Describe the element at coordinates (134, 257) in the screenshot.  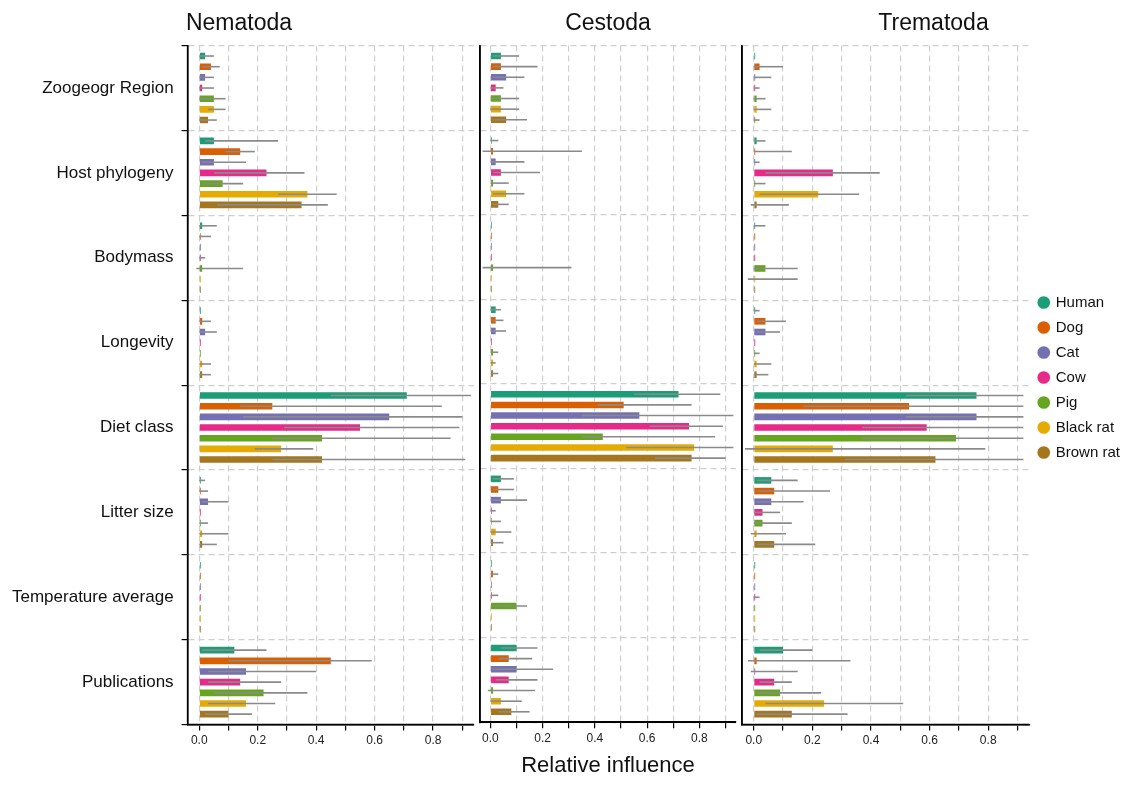
I see `y-tick-label: Bodymass` at that location.